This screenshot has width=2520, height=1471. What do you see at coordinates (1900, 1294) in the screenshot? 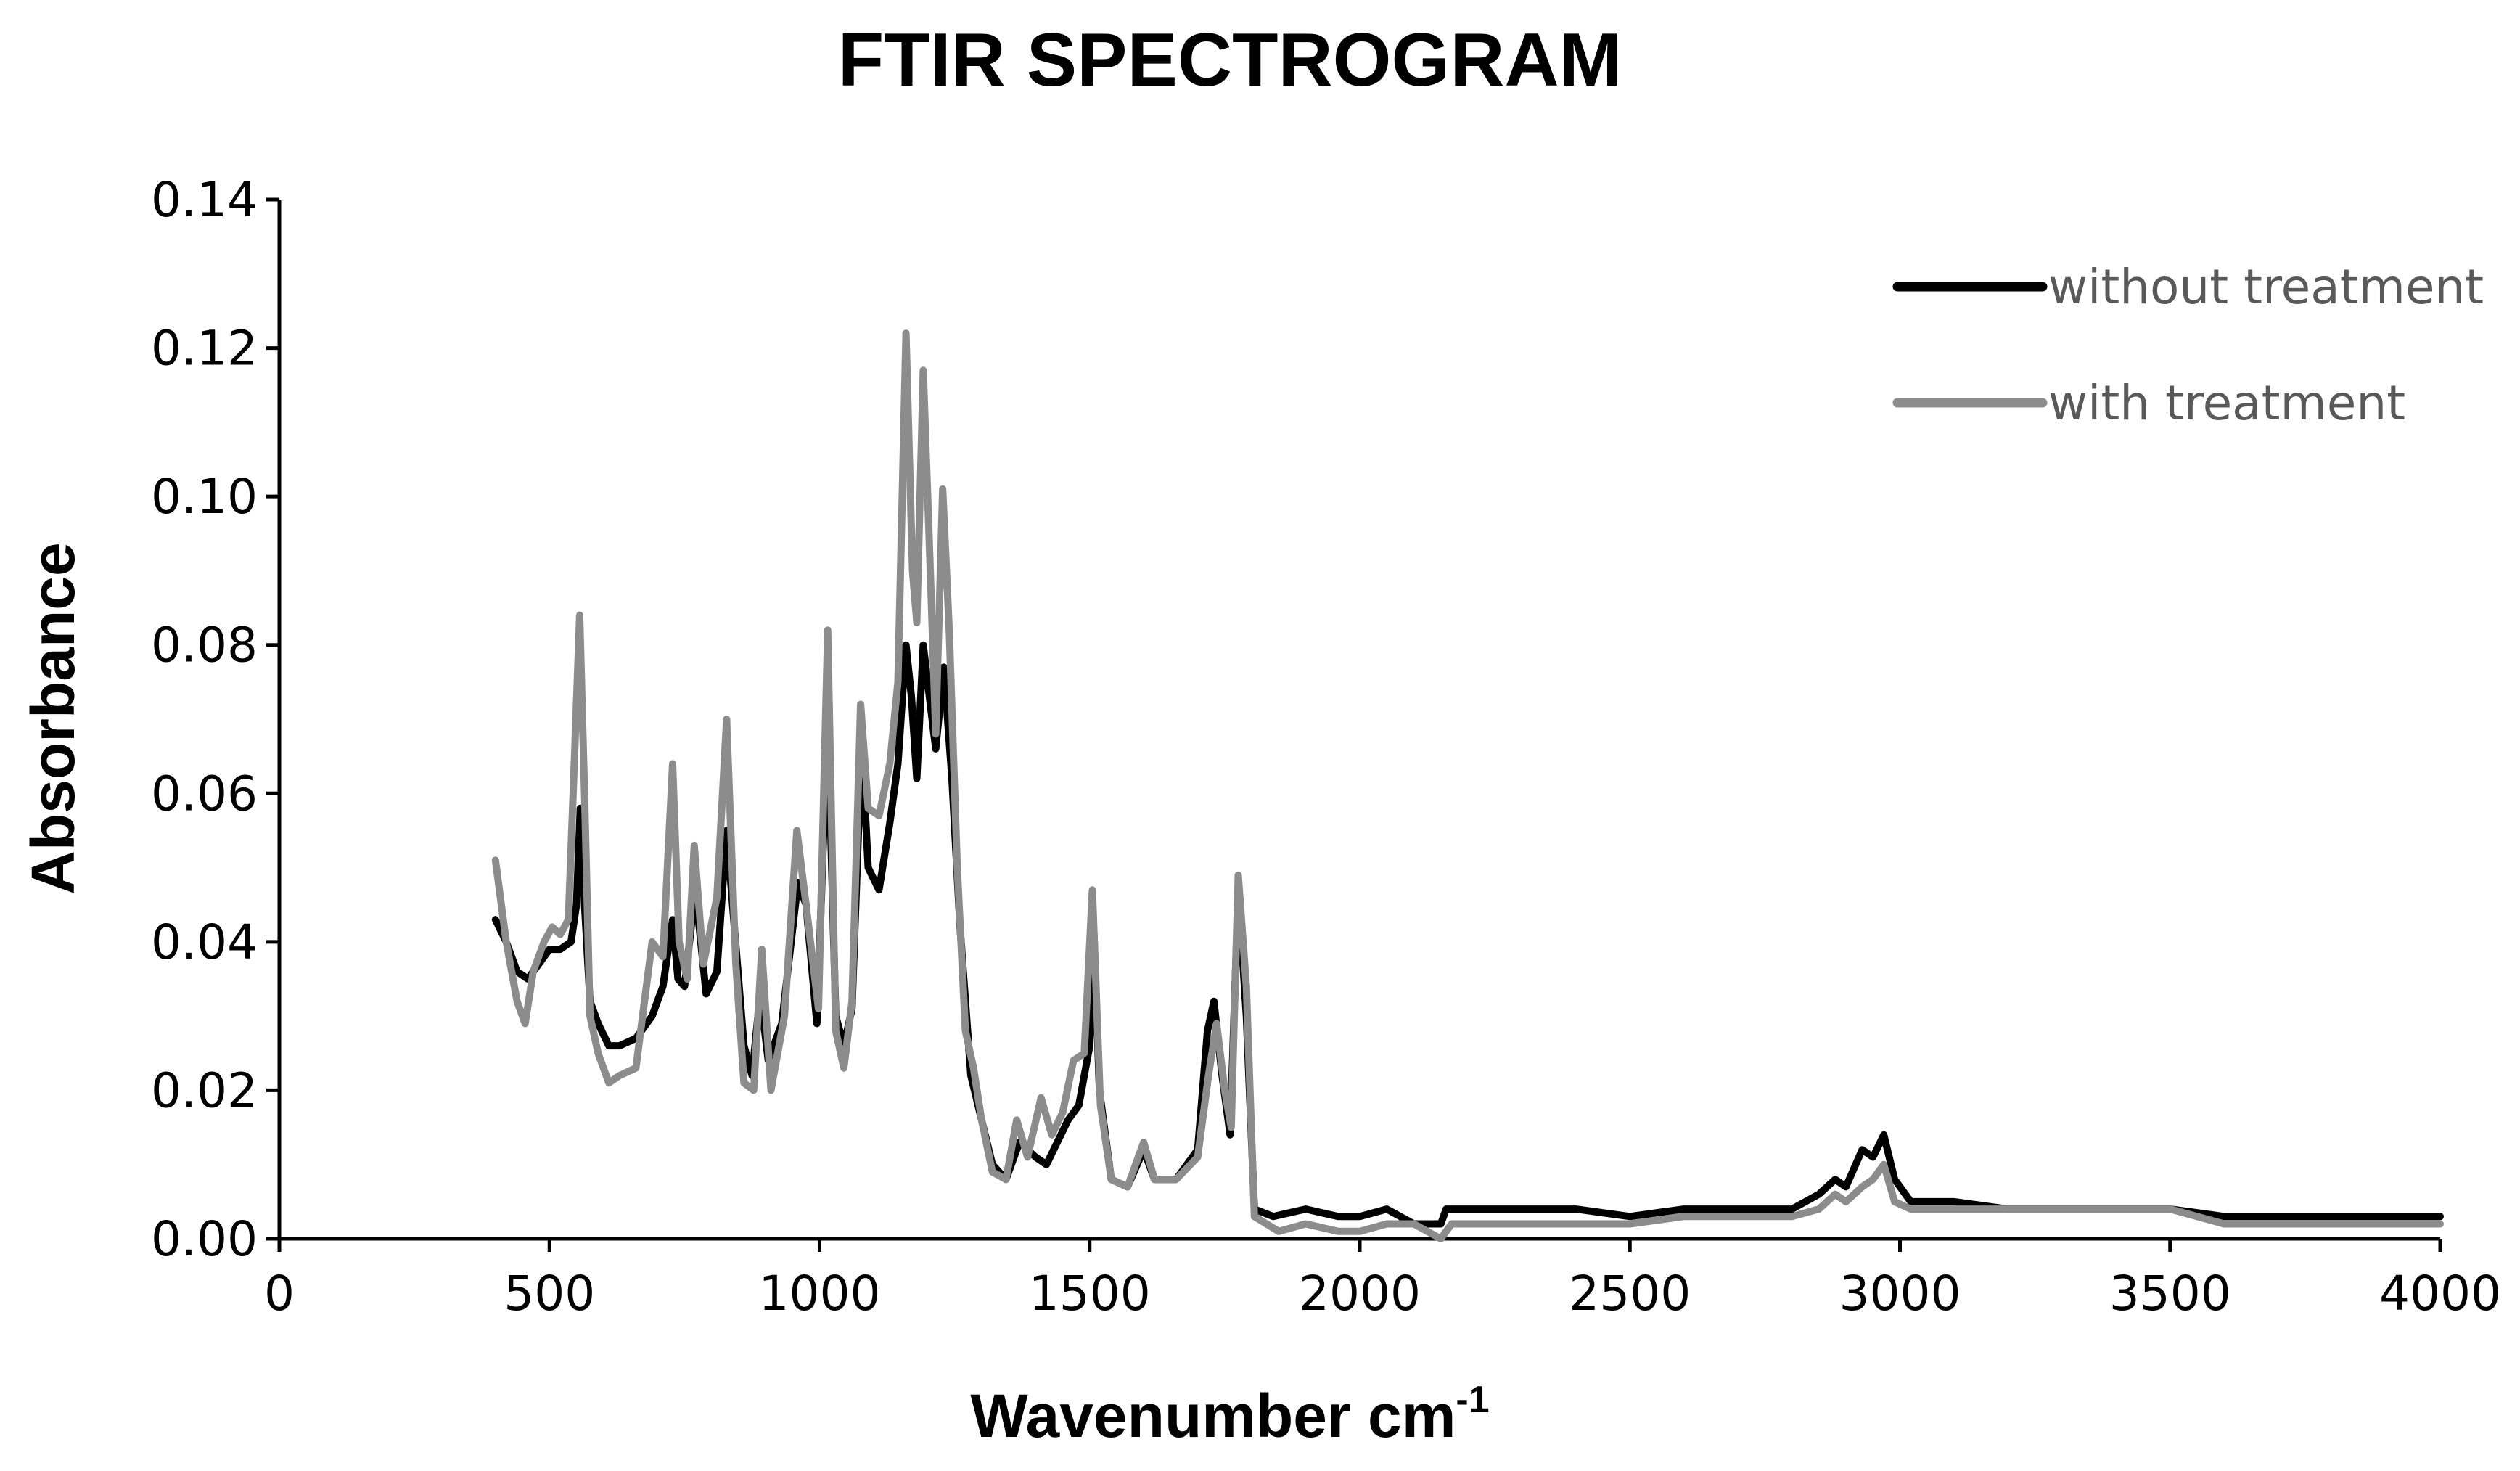
I see `x-tick-label: 3000` at bounding box center [1900, 1294].